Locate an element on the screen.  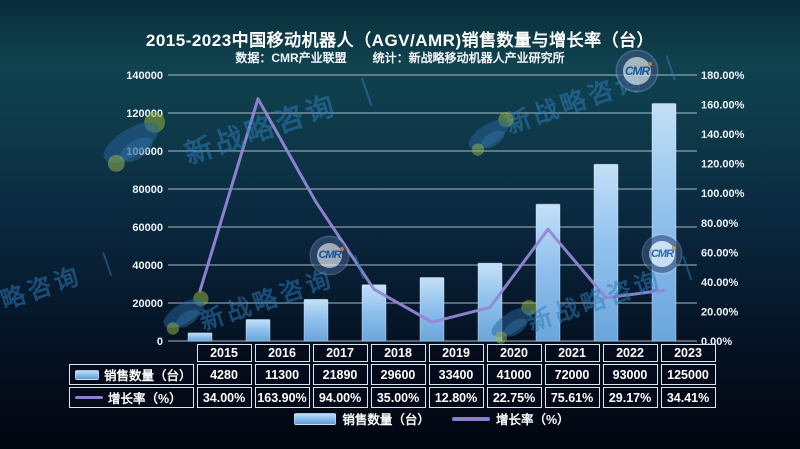
growth-row-label: 增长率（%） is located at coordinates (131, 397).